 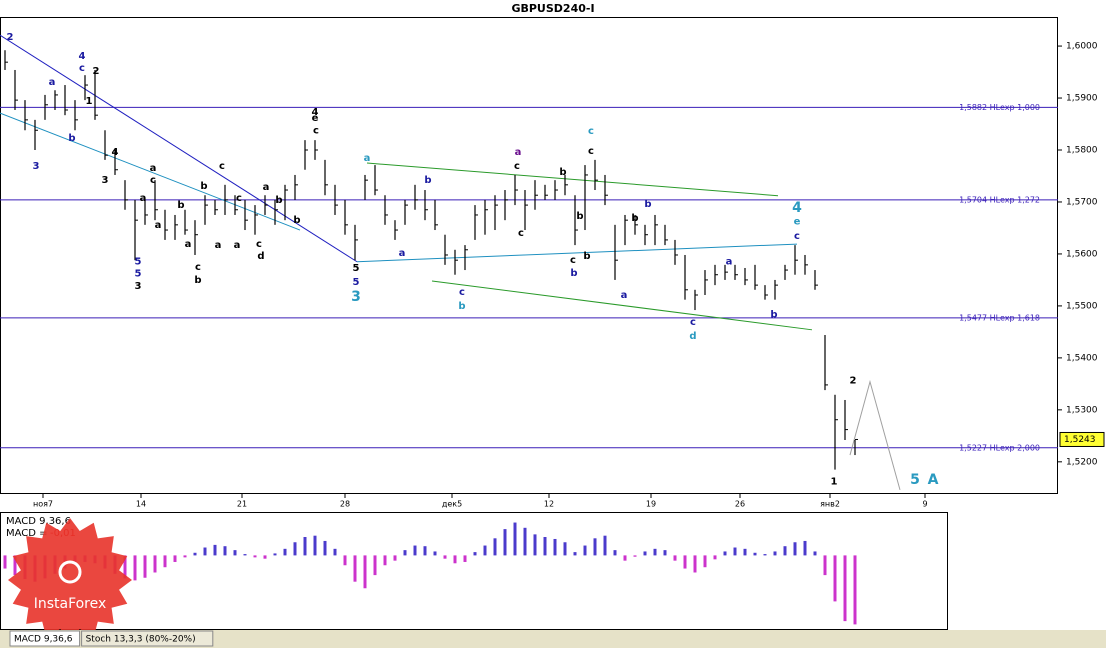 What do you see at coordinates (1082, 439) in the screenshot?
I see `last-price-box` at bounding box center [1082, 439].